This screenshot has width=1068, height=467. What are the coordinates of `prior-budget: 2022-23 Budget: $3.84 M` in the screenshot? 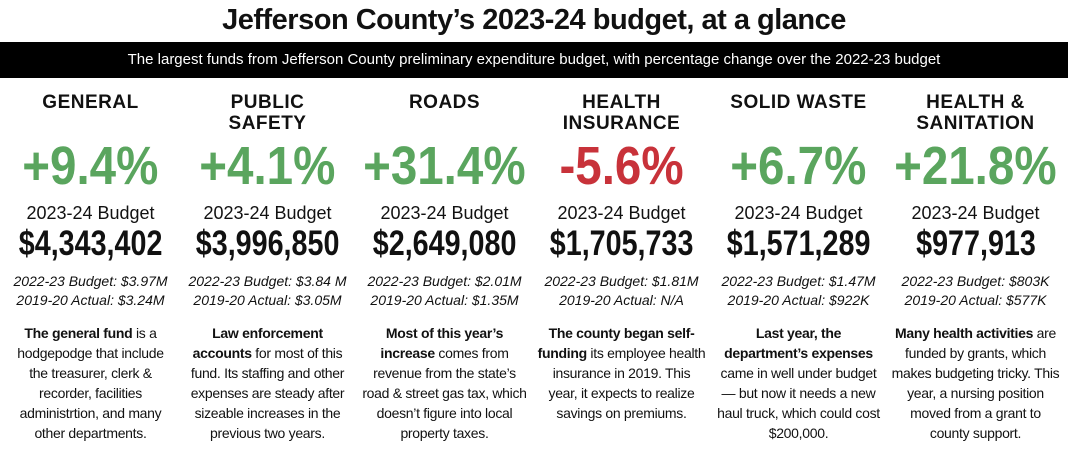 It's located at (267, 281).